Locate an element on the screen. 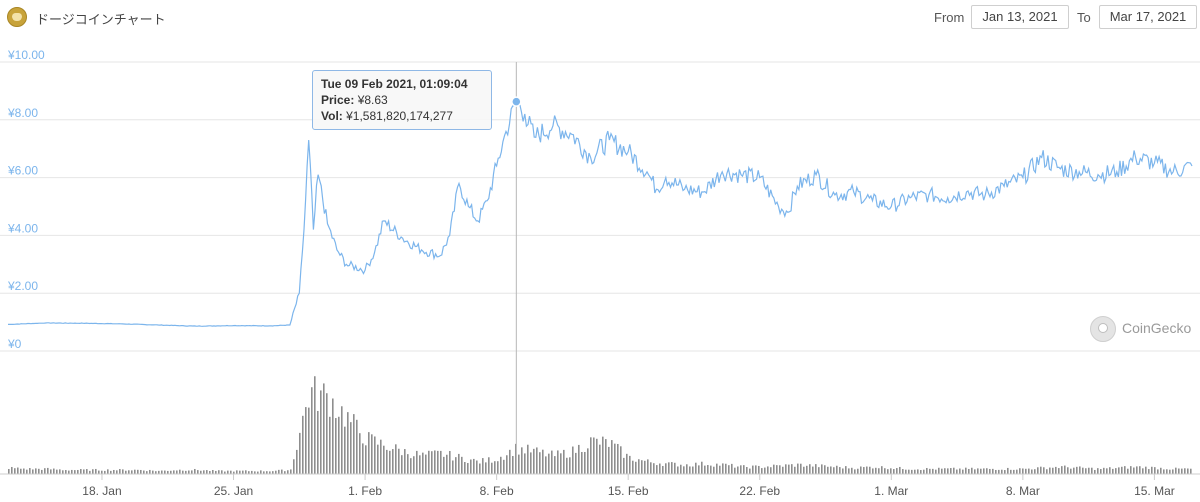  from-label: From is located at coordinates (949, 17).